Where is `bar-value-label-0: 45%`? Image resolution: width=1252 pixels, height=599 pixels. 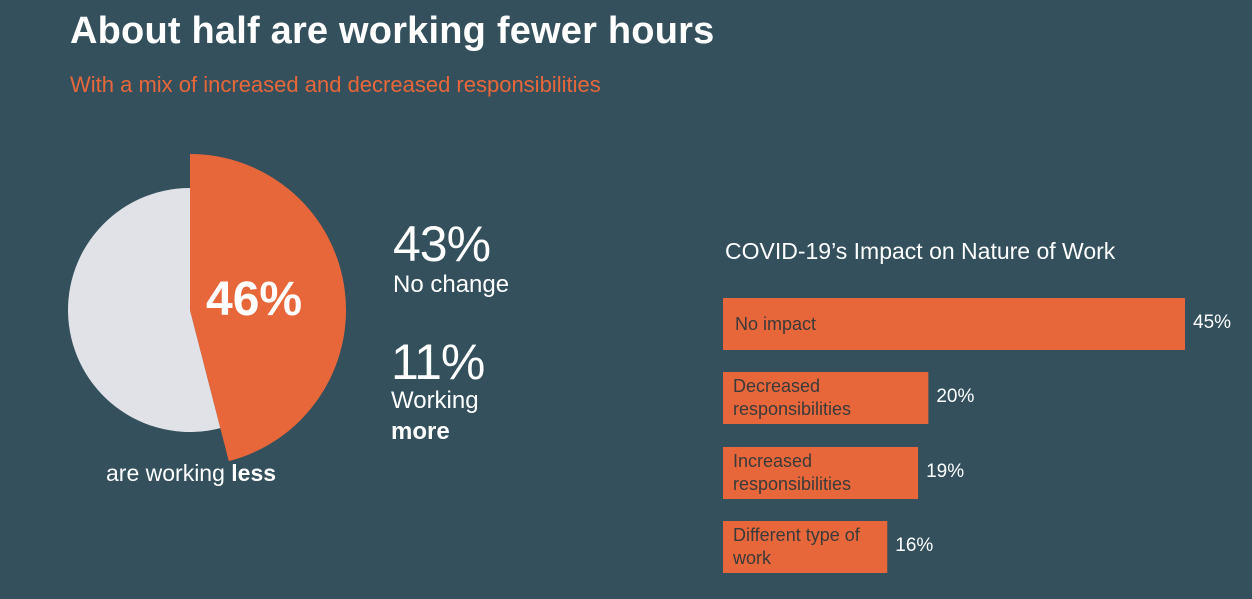 bar-value-label-0: 45% is located at coordinates (1212, 322).